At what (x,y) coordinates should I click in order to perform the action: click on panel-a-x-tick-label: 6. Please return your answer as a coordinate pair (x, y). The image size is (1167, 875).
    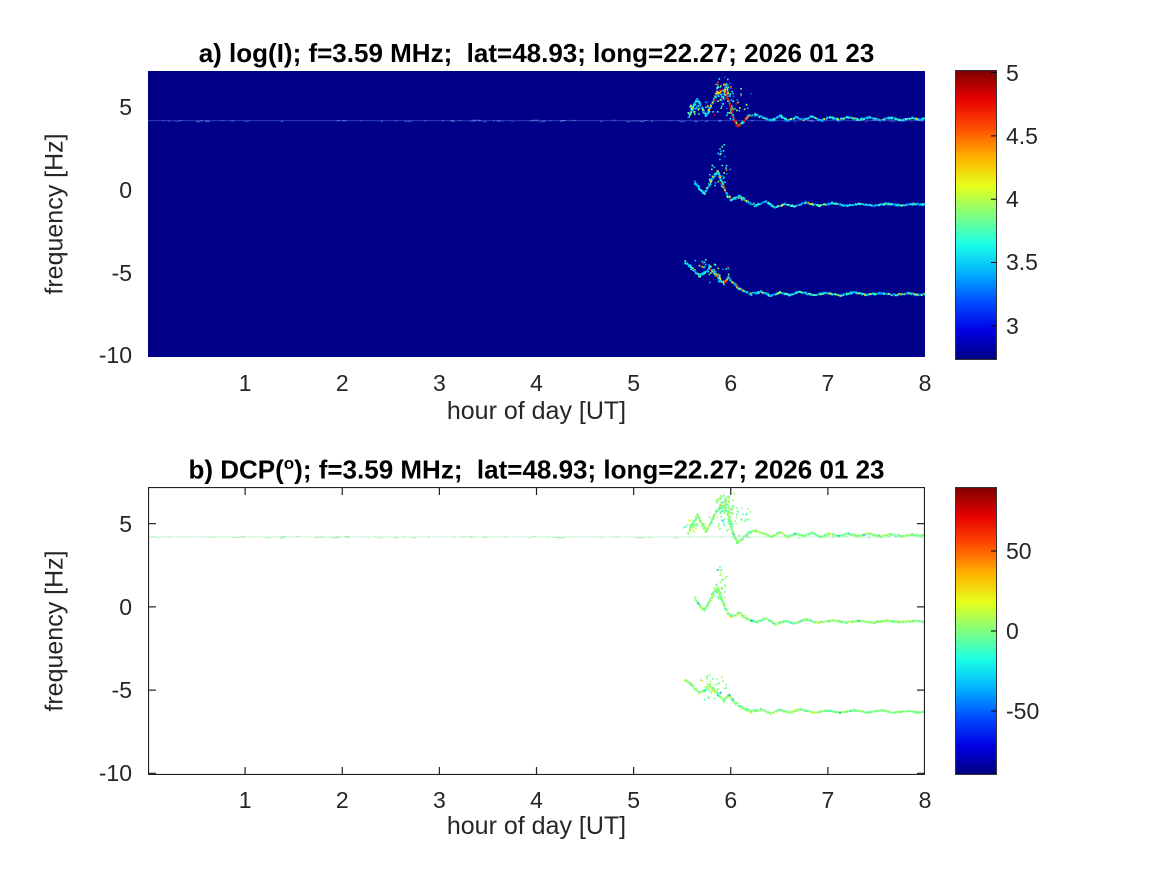
    Looking at the image, I should click on (731, 383).